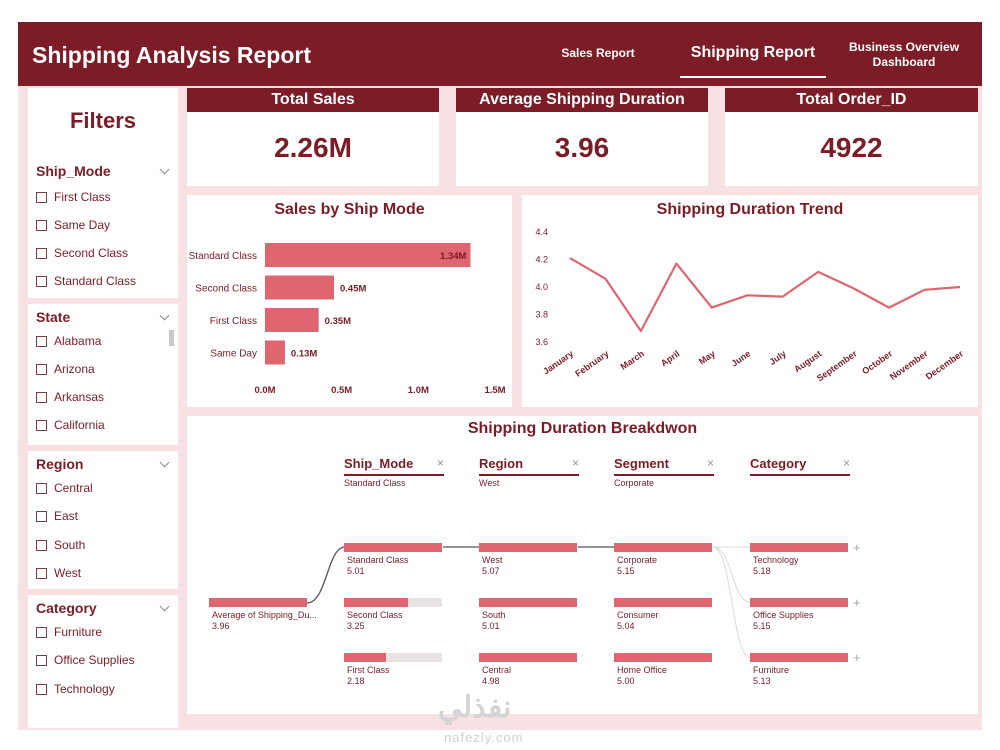 The image size is (1000, 750). I want to click on filter-option: First Class, so click(73, 197).